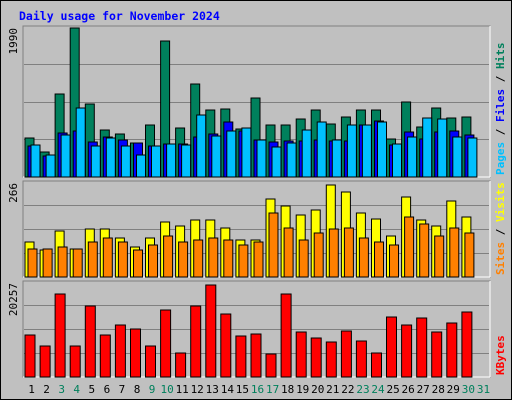 This screenshot has height=400, width=512. I want to click on side-legend: KBytes, so click(500, 355).